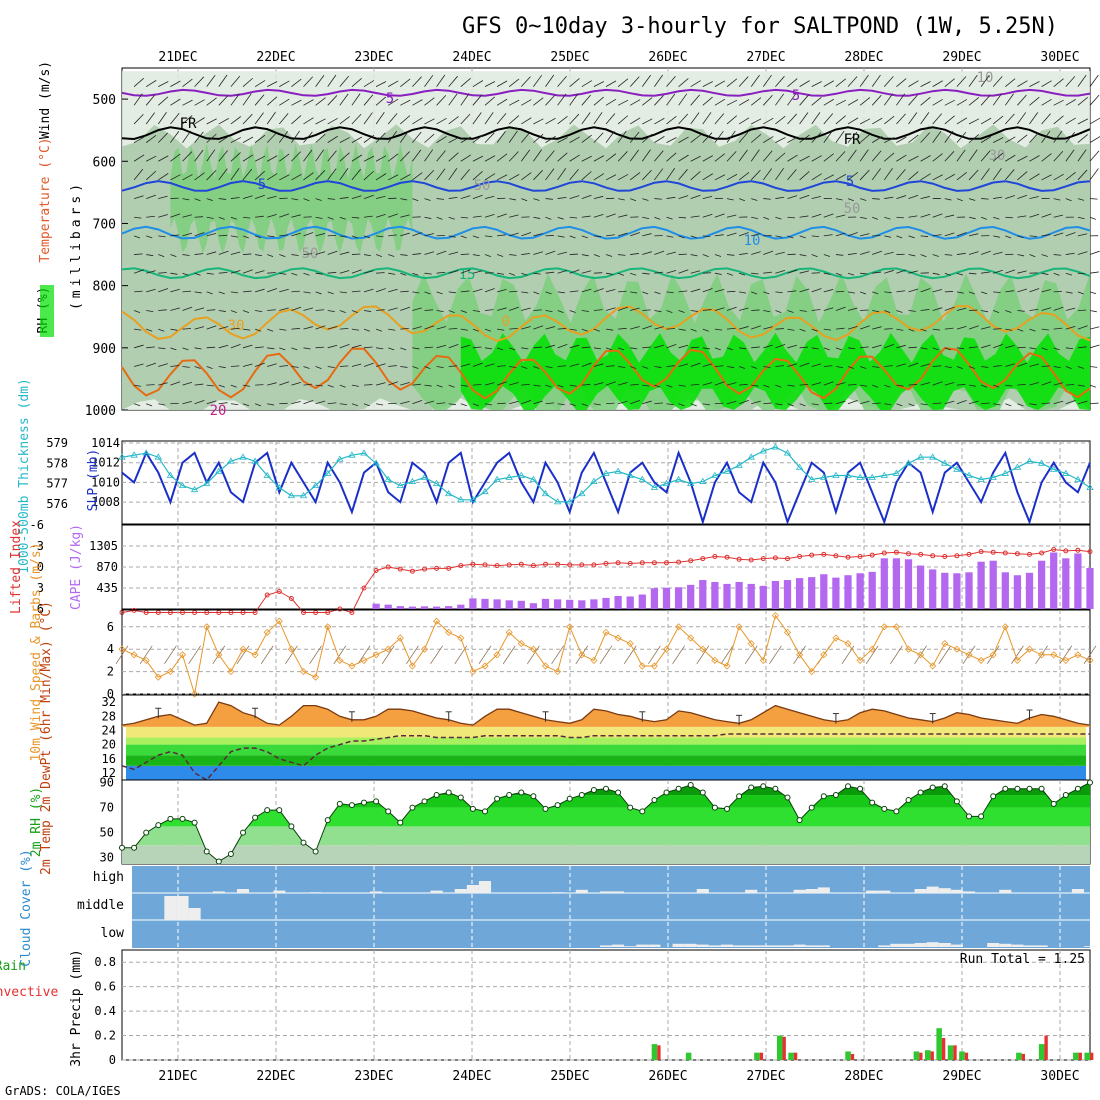  Describe the element at coordinates (852, 209) in the screenshot. I see `contour-label: 50` at that location.